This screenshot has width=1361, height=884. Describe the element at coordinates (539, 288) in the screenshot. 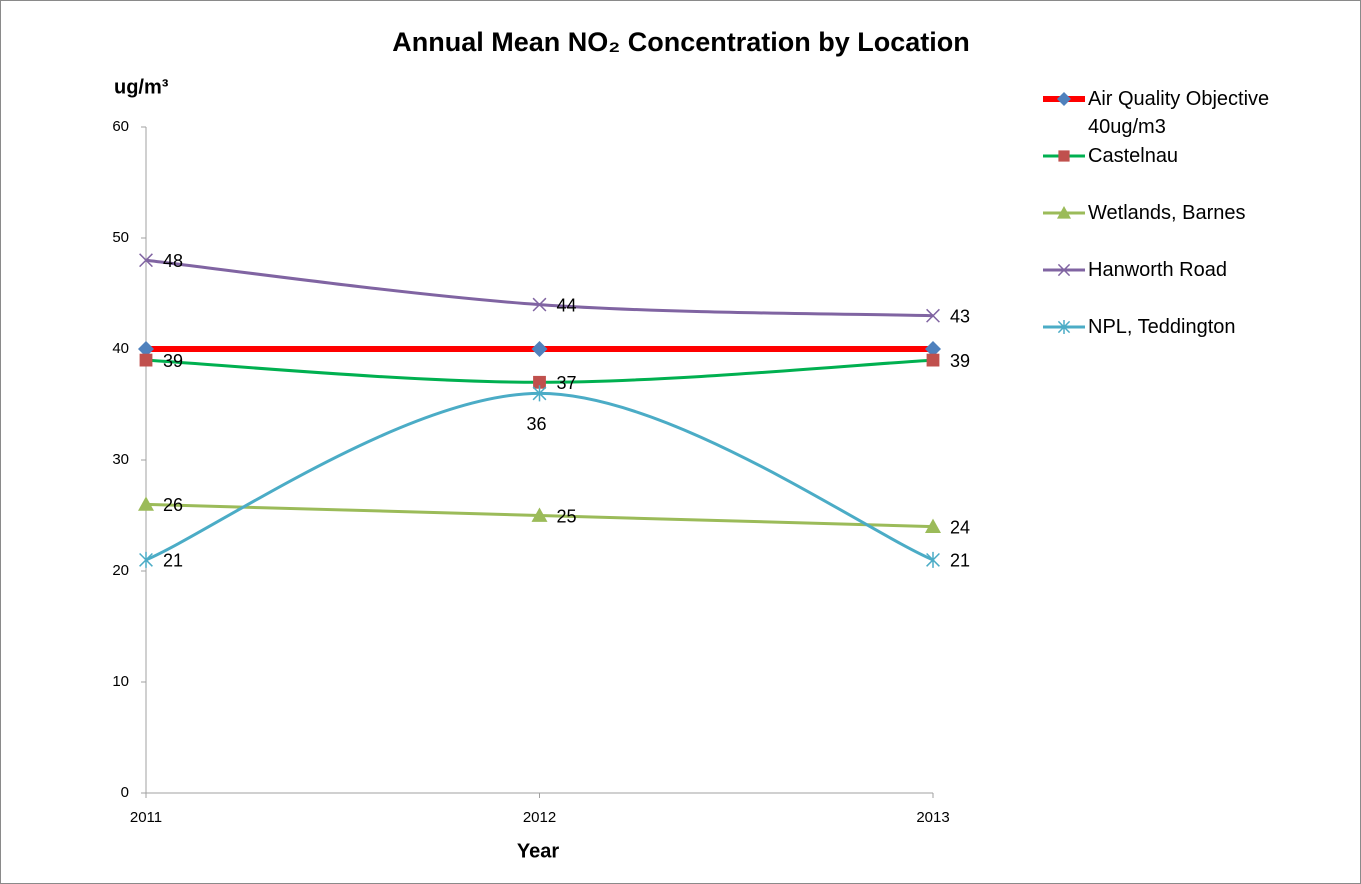

I see `series-line` at that location.